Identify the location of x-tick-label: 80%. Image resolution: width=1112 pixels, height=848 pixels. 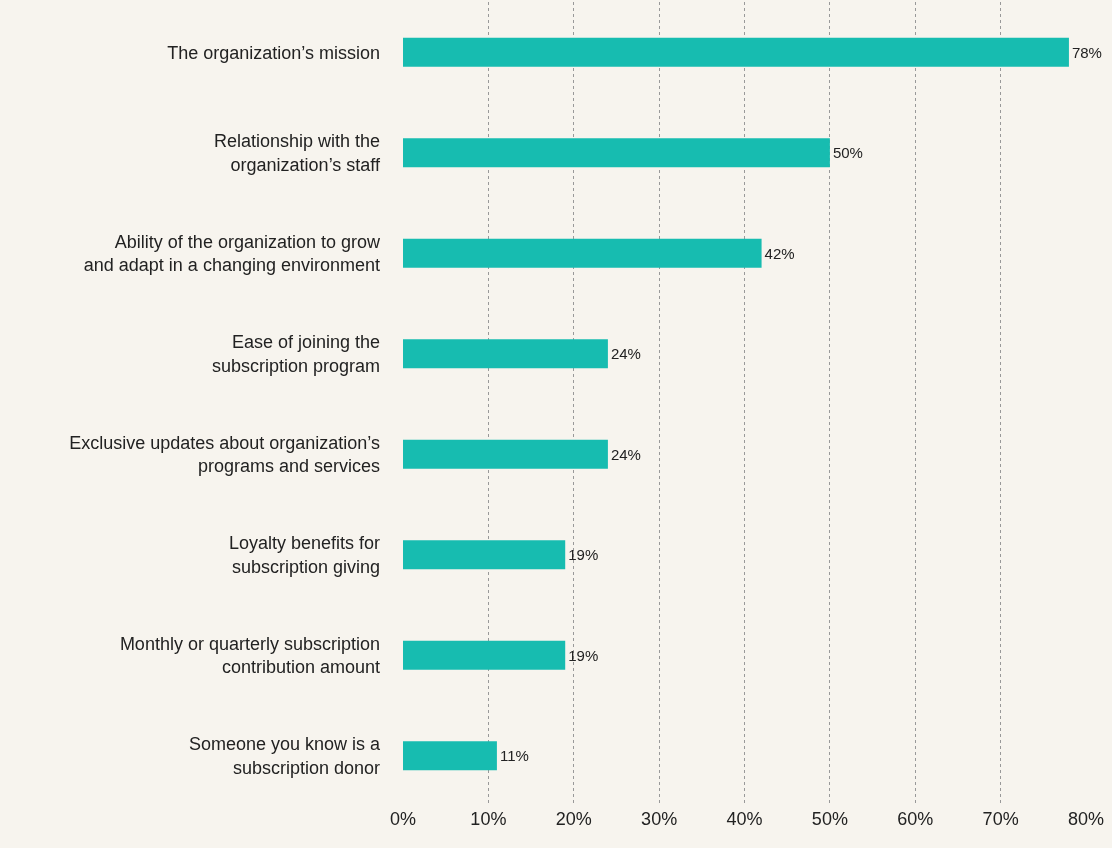
(1086, 819).